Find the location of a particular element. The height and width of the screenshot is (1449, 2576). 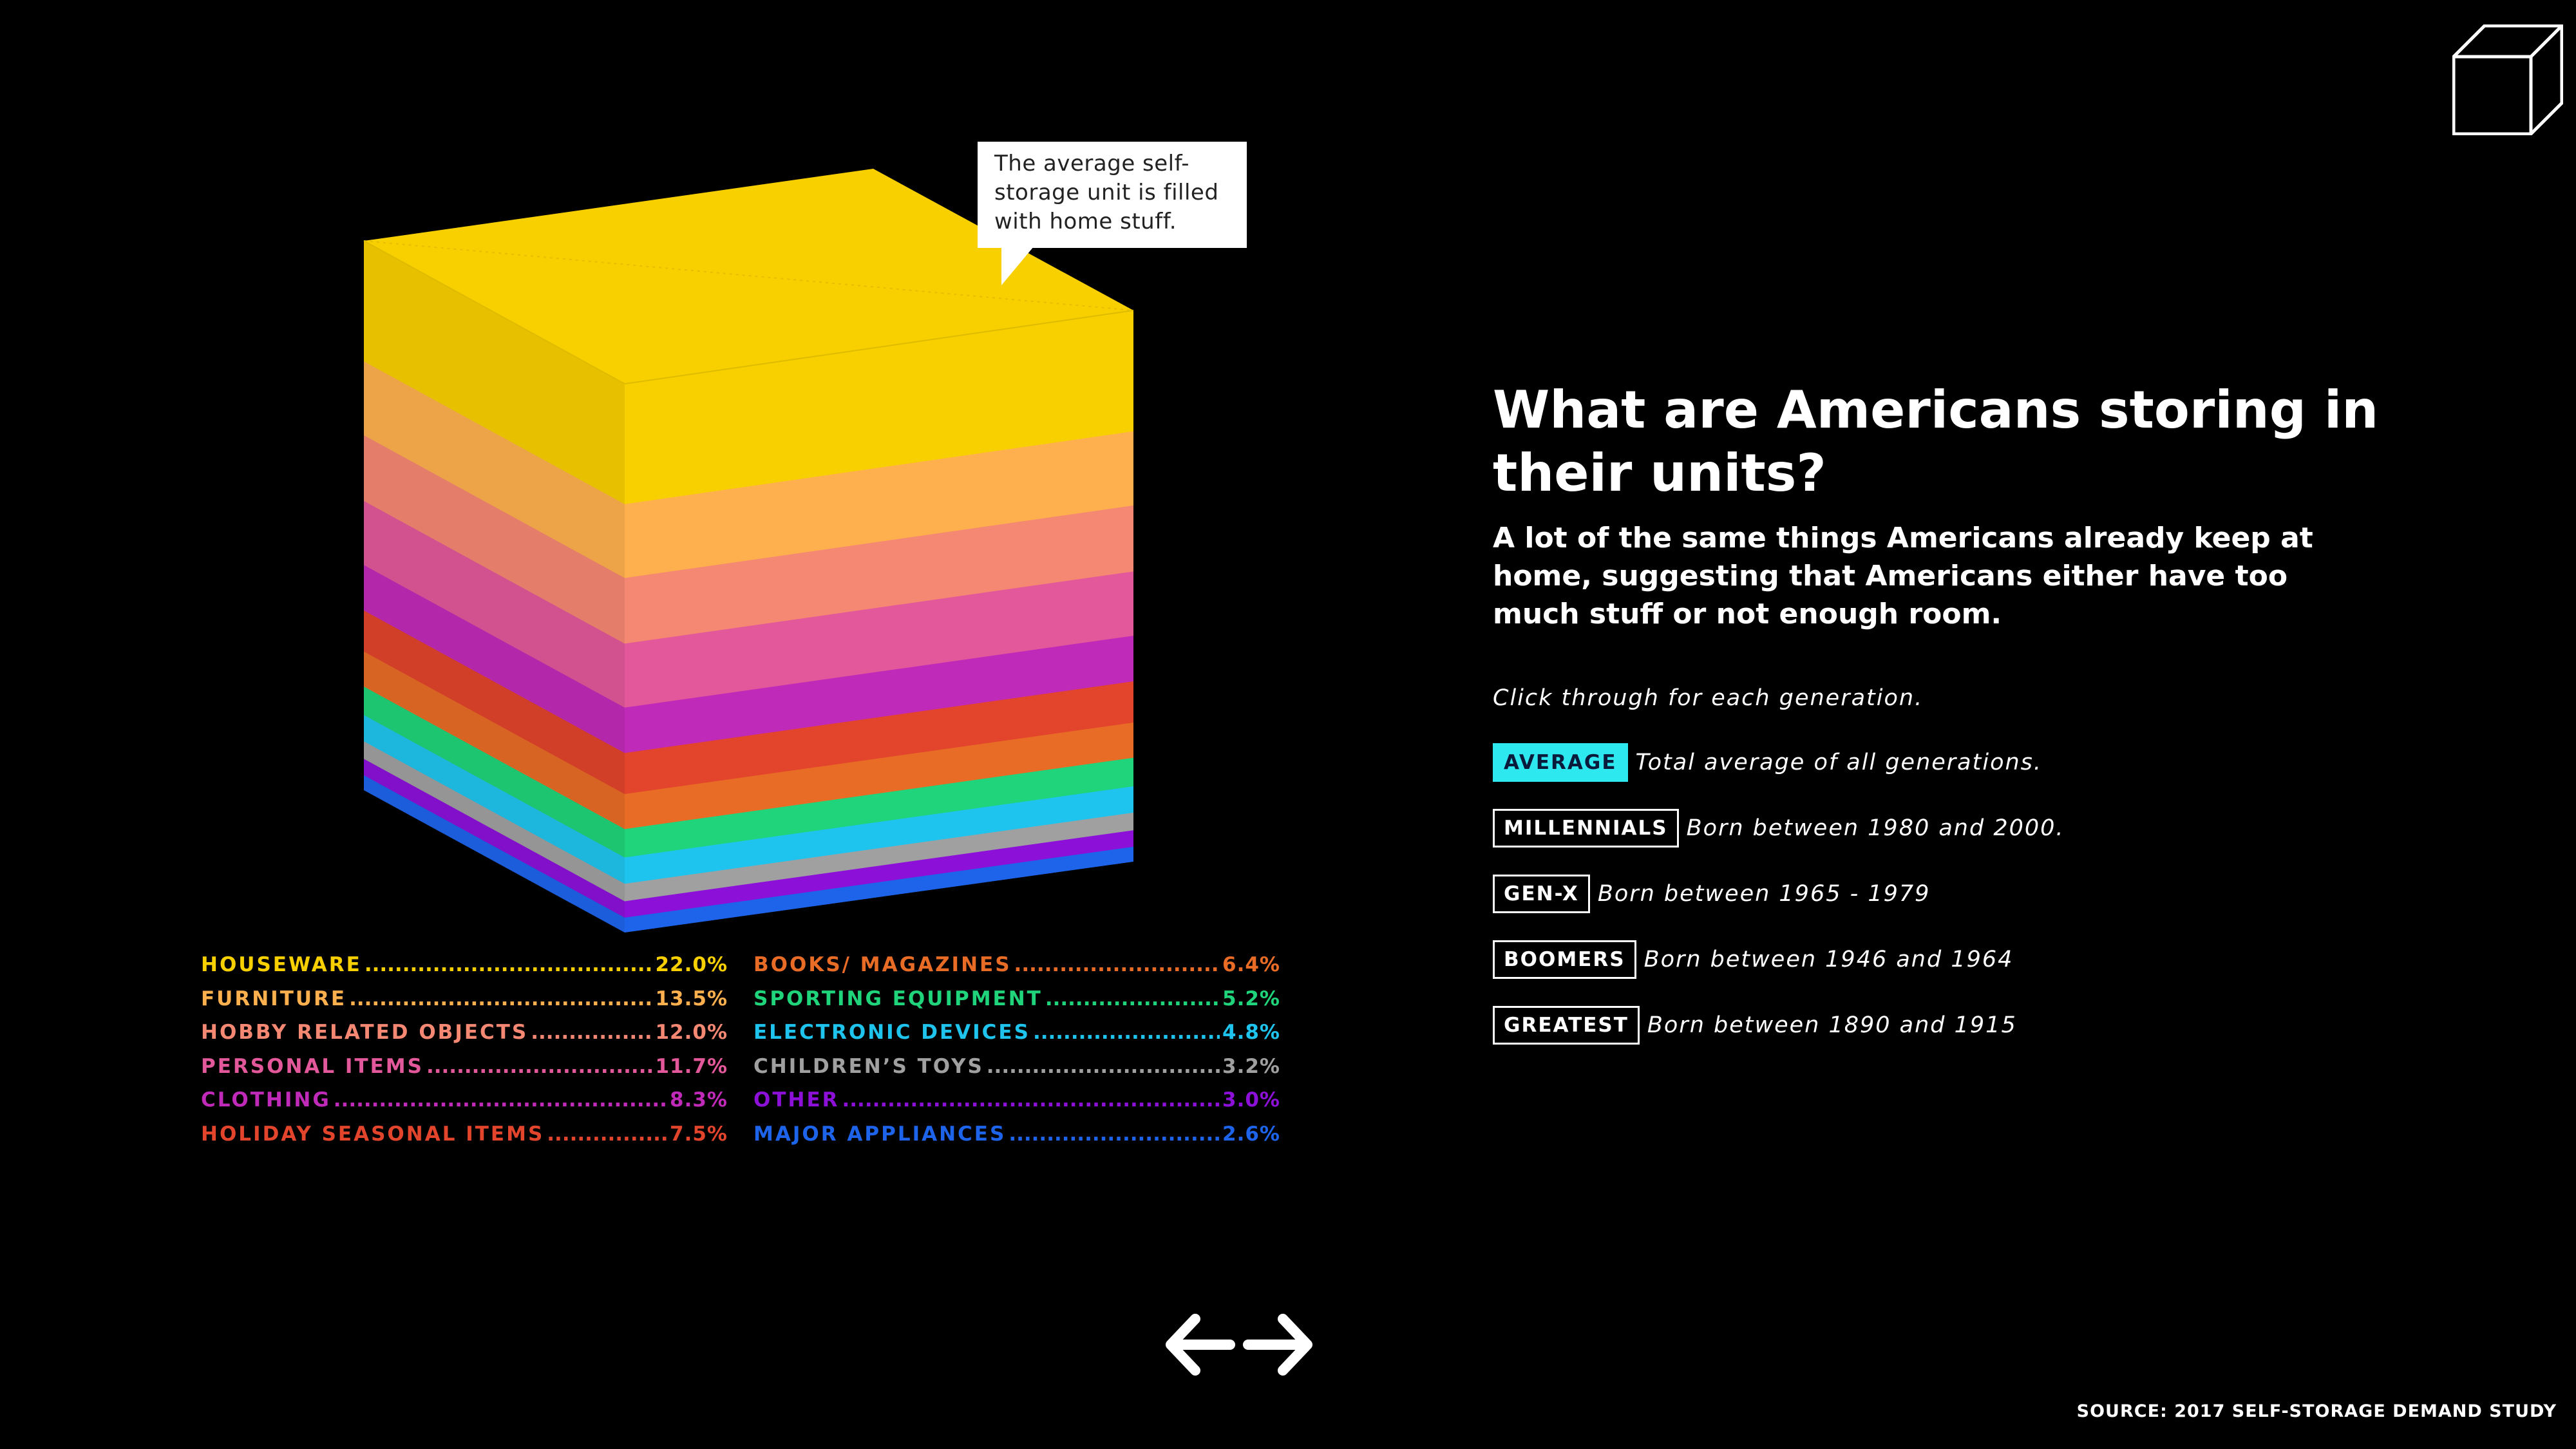

millennials-button: MILLENNIALS is located at coordinates (1586, 828).